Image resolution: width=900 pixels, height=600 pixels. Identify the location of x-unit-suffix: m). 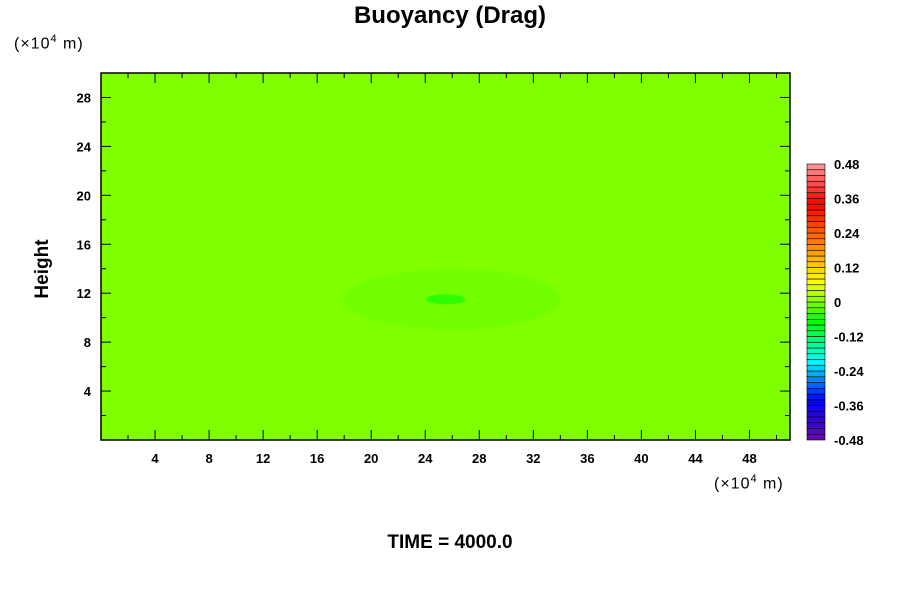
(770, 484).